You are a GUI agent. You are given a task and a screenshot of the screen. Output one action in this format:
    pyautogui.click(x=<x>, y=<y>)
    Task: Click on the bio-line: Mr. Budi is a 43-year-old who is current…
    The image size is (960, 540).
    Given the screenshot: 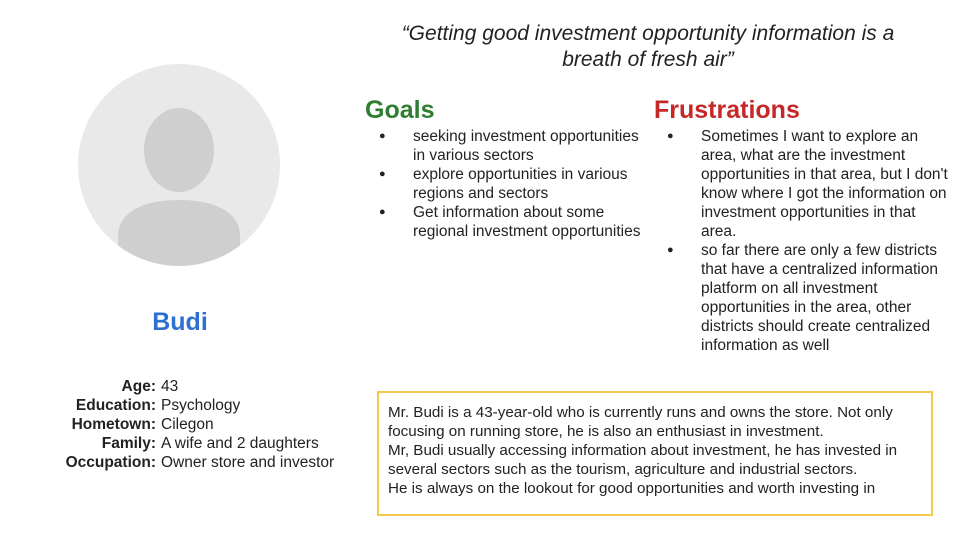 What is the action you would take?
    pyautogui.click(x=640, y=422)
    